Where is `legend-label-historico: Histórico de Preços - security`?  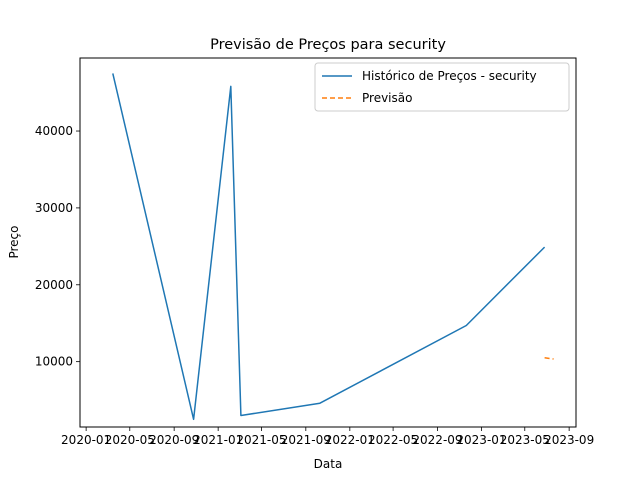
legend-label-historico: Histórico de Preços - security is located at coordinates (449, 76).